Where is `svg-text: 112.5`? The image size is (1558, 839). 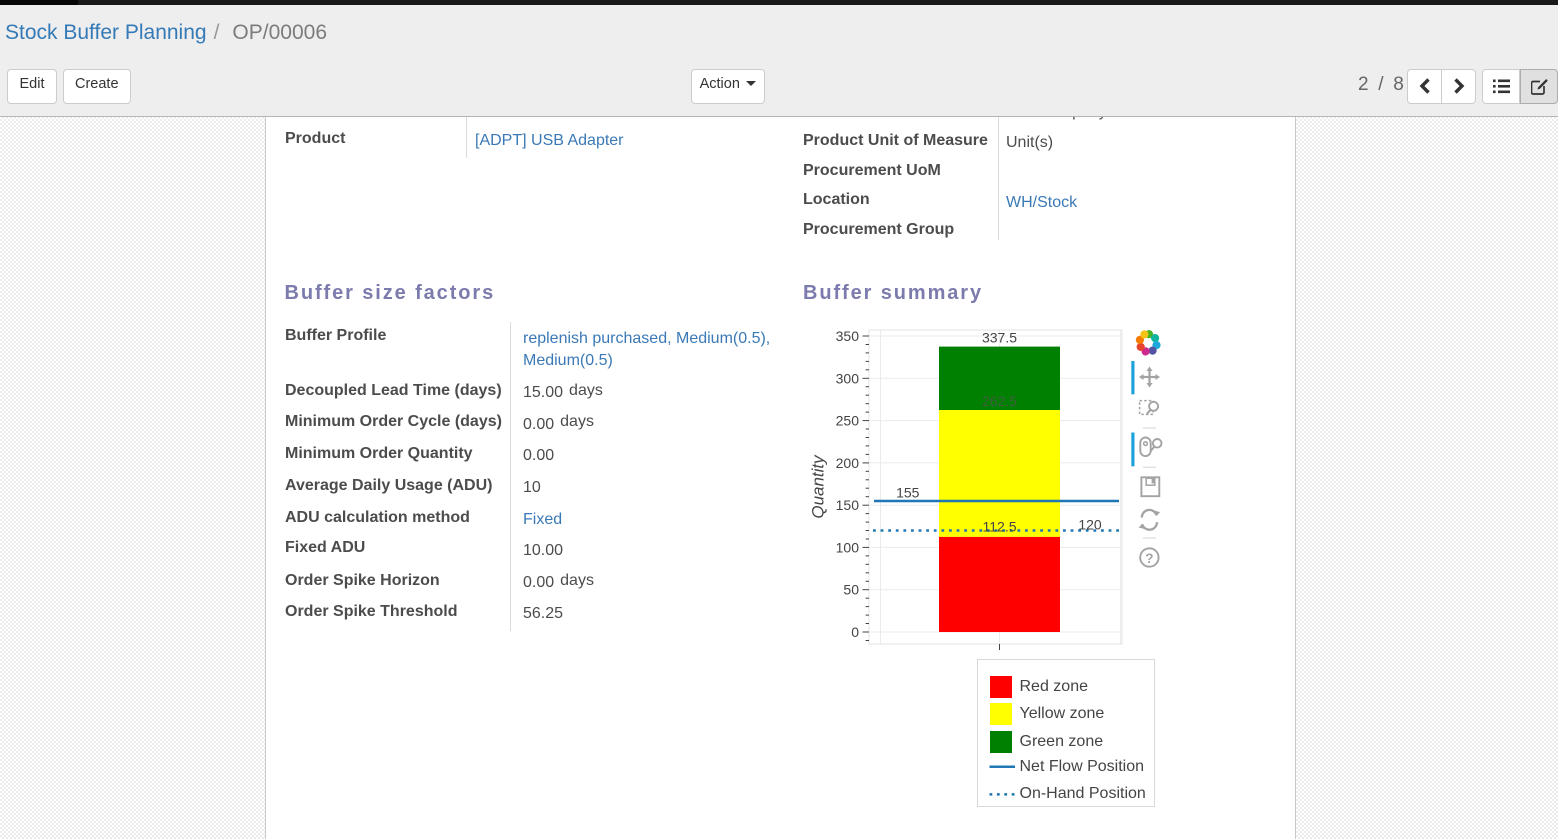
svg-text: 112.5 is located at coordinates (1000, 527).